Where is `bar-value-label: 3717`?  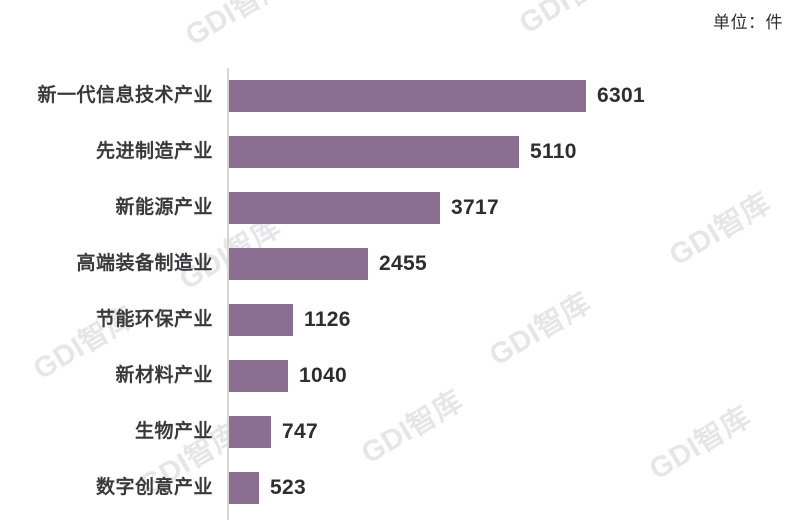 bar-value-label: 3717 is located at coordinates (475, 207).